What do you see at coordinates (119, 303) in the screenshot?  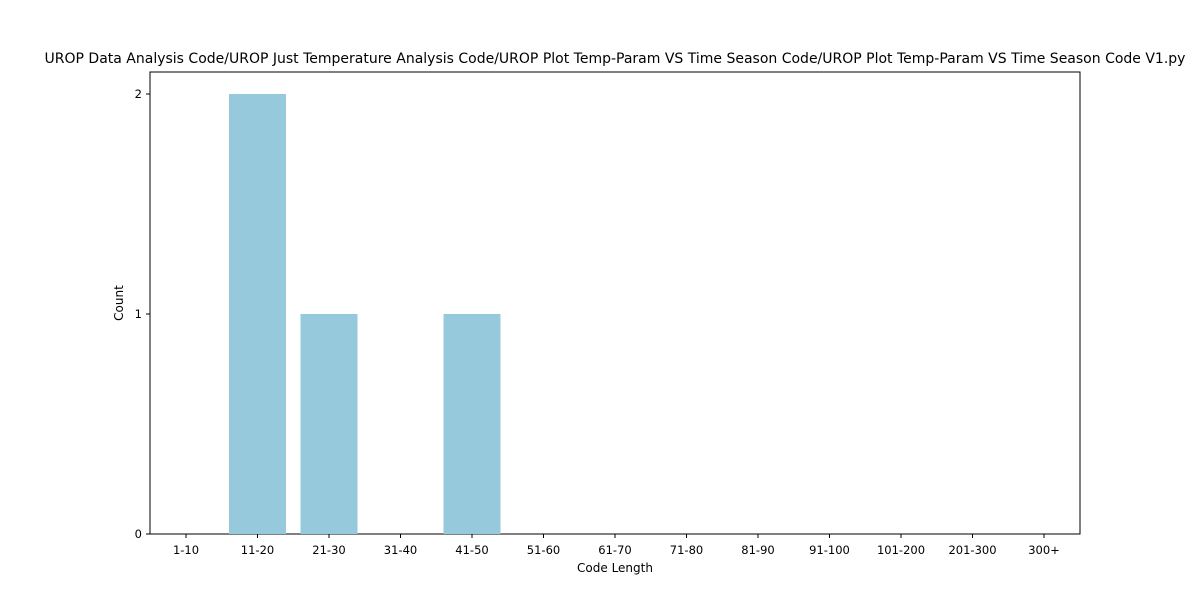 I see `y-axis-label: Count` at bounding box center [119, 303].